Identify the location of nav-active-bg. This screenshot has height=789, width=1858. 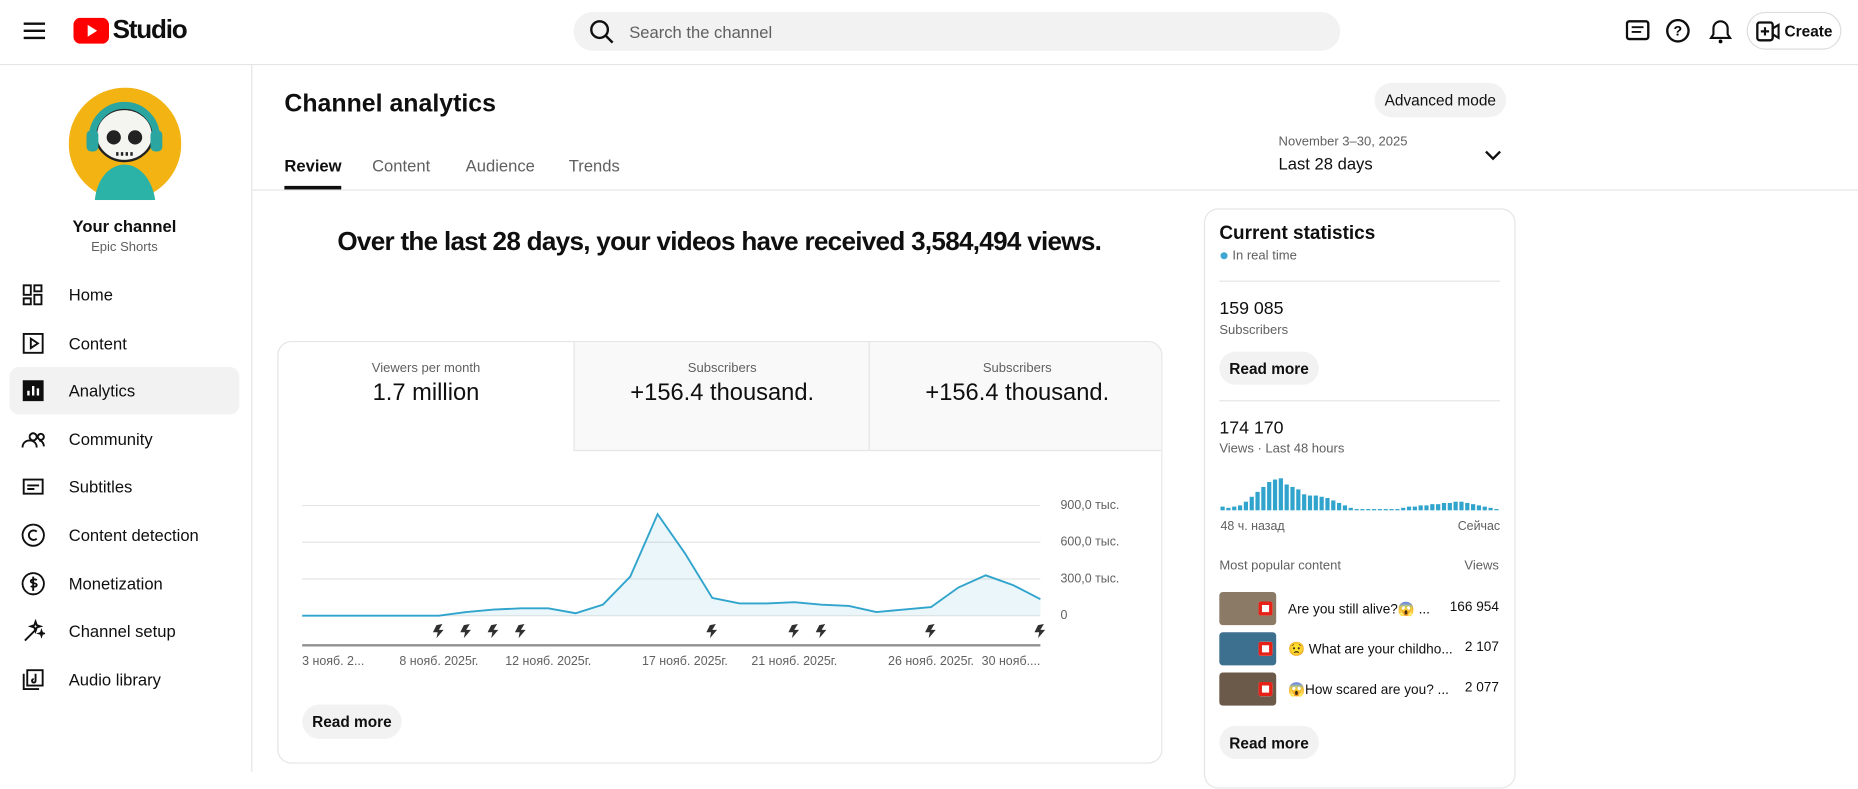
(124, 391).